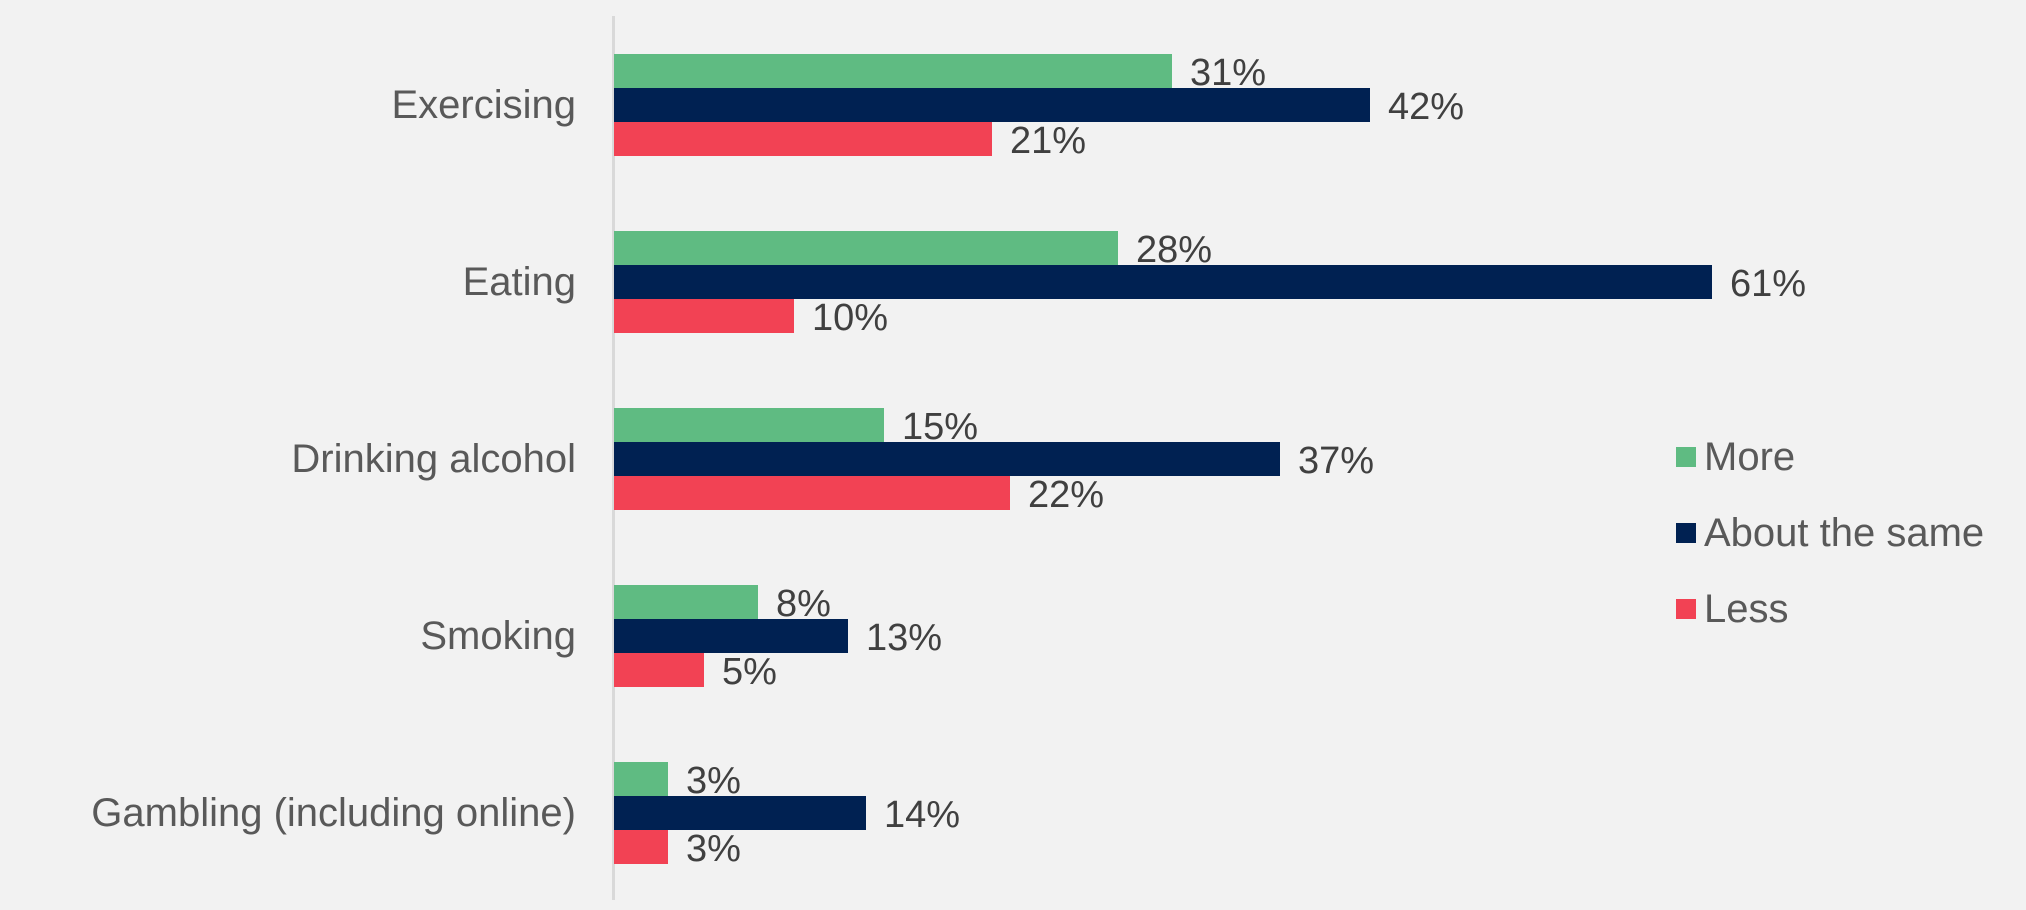 The width and height of the screenshot is (2026, 910). I want to click on legend-swatch-less, so click(1686, 609).